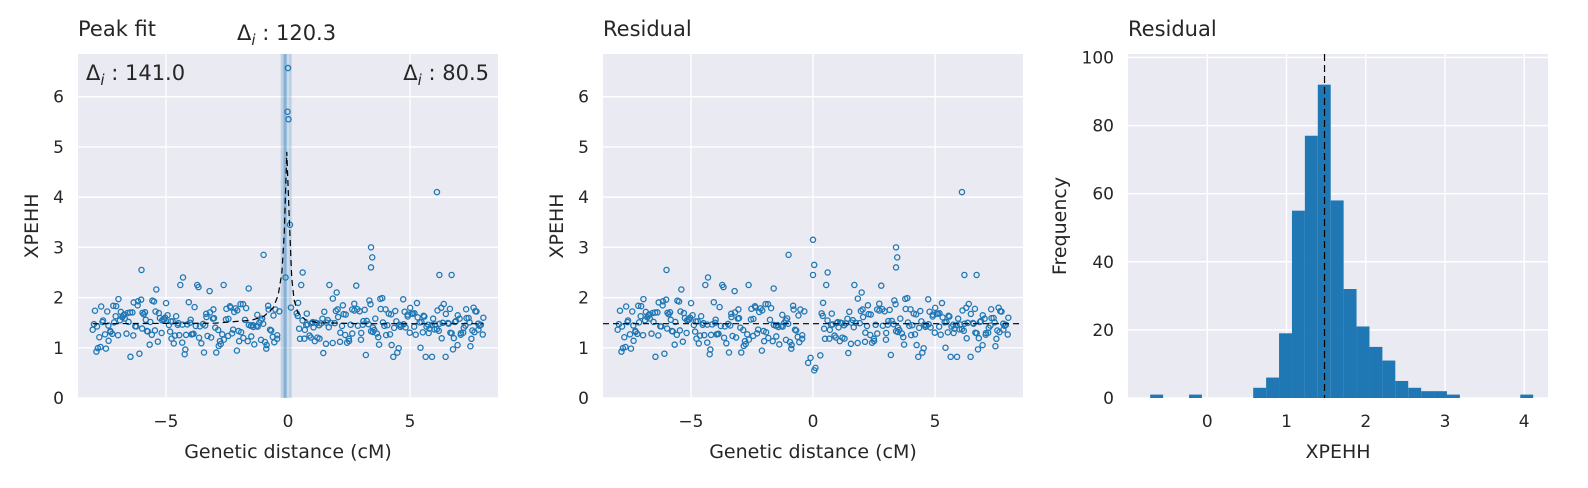 The image size is (1588, 488). I want to click on x-axis-label: Genetic distance (cM), so click(288, 452).